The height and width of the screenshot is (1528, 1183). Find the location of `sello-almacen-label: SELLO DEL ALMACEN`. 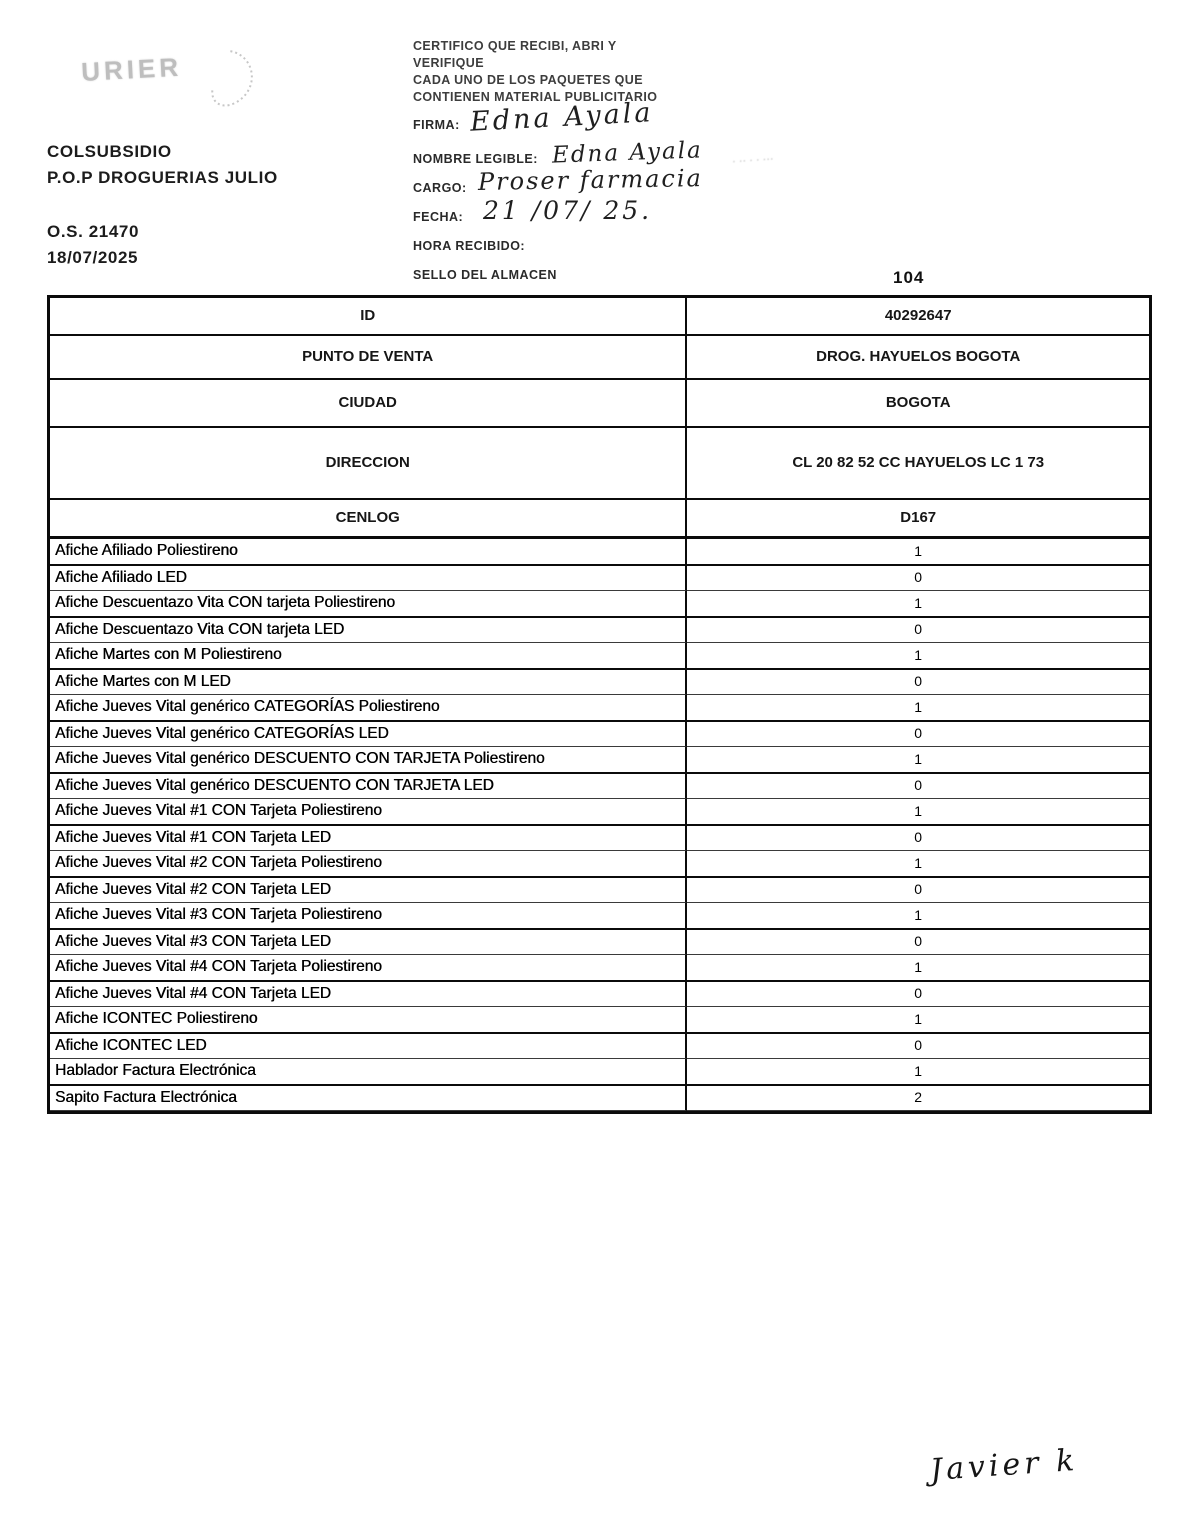

sello-almacen-label: SELLO DEL ALMACEN is located at coordinates (485, 275).